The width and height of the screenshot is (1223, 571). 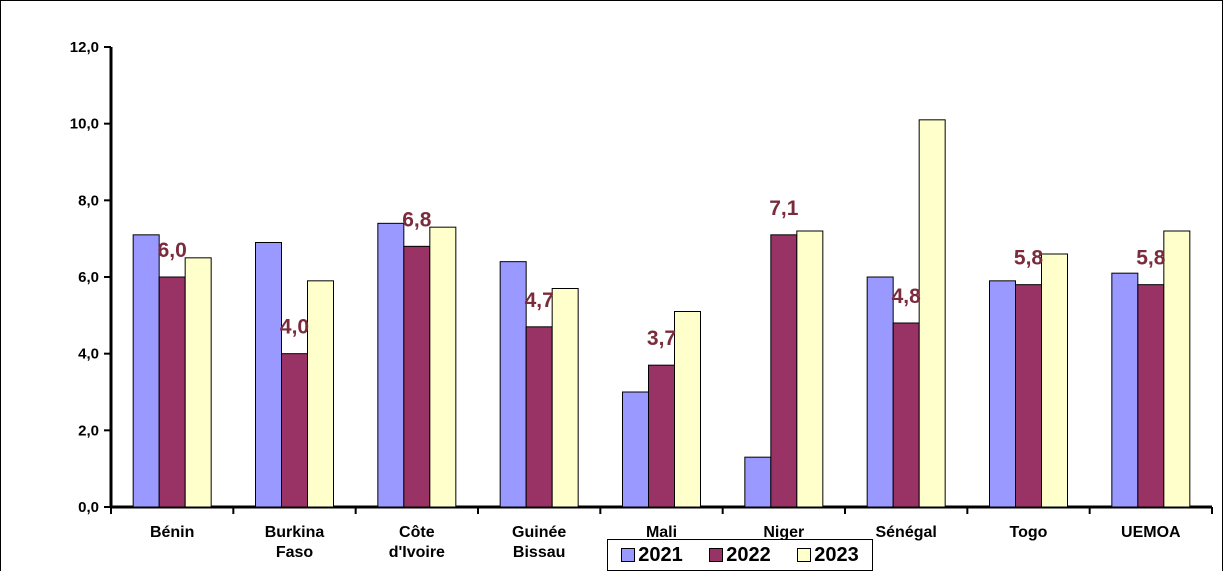 I want to click on y-axis: 0,0 2,0 4,0 6,0 8,0 10,0 12,0, so click(x=91, y=277).